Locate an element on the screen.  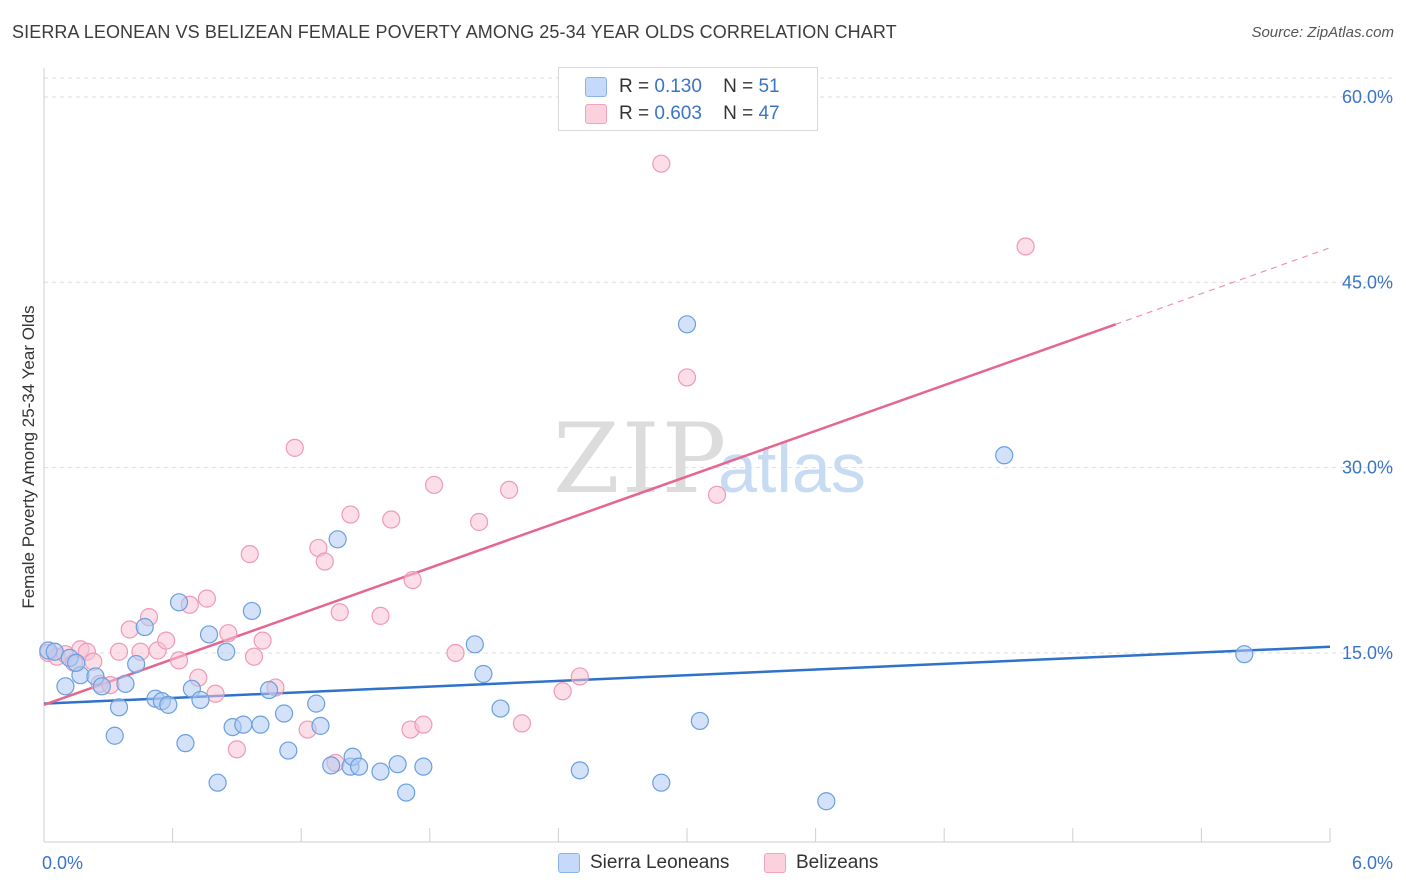
y-tick-label: 60.0% is located at coordinates (1367, 97).